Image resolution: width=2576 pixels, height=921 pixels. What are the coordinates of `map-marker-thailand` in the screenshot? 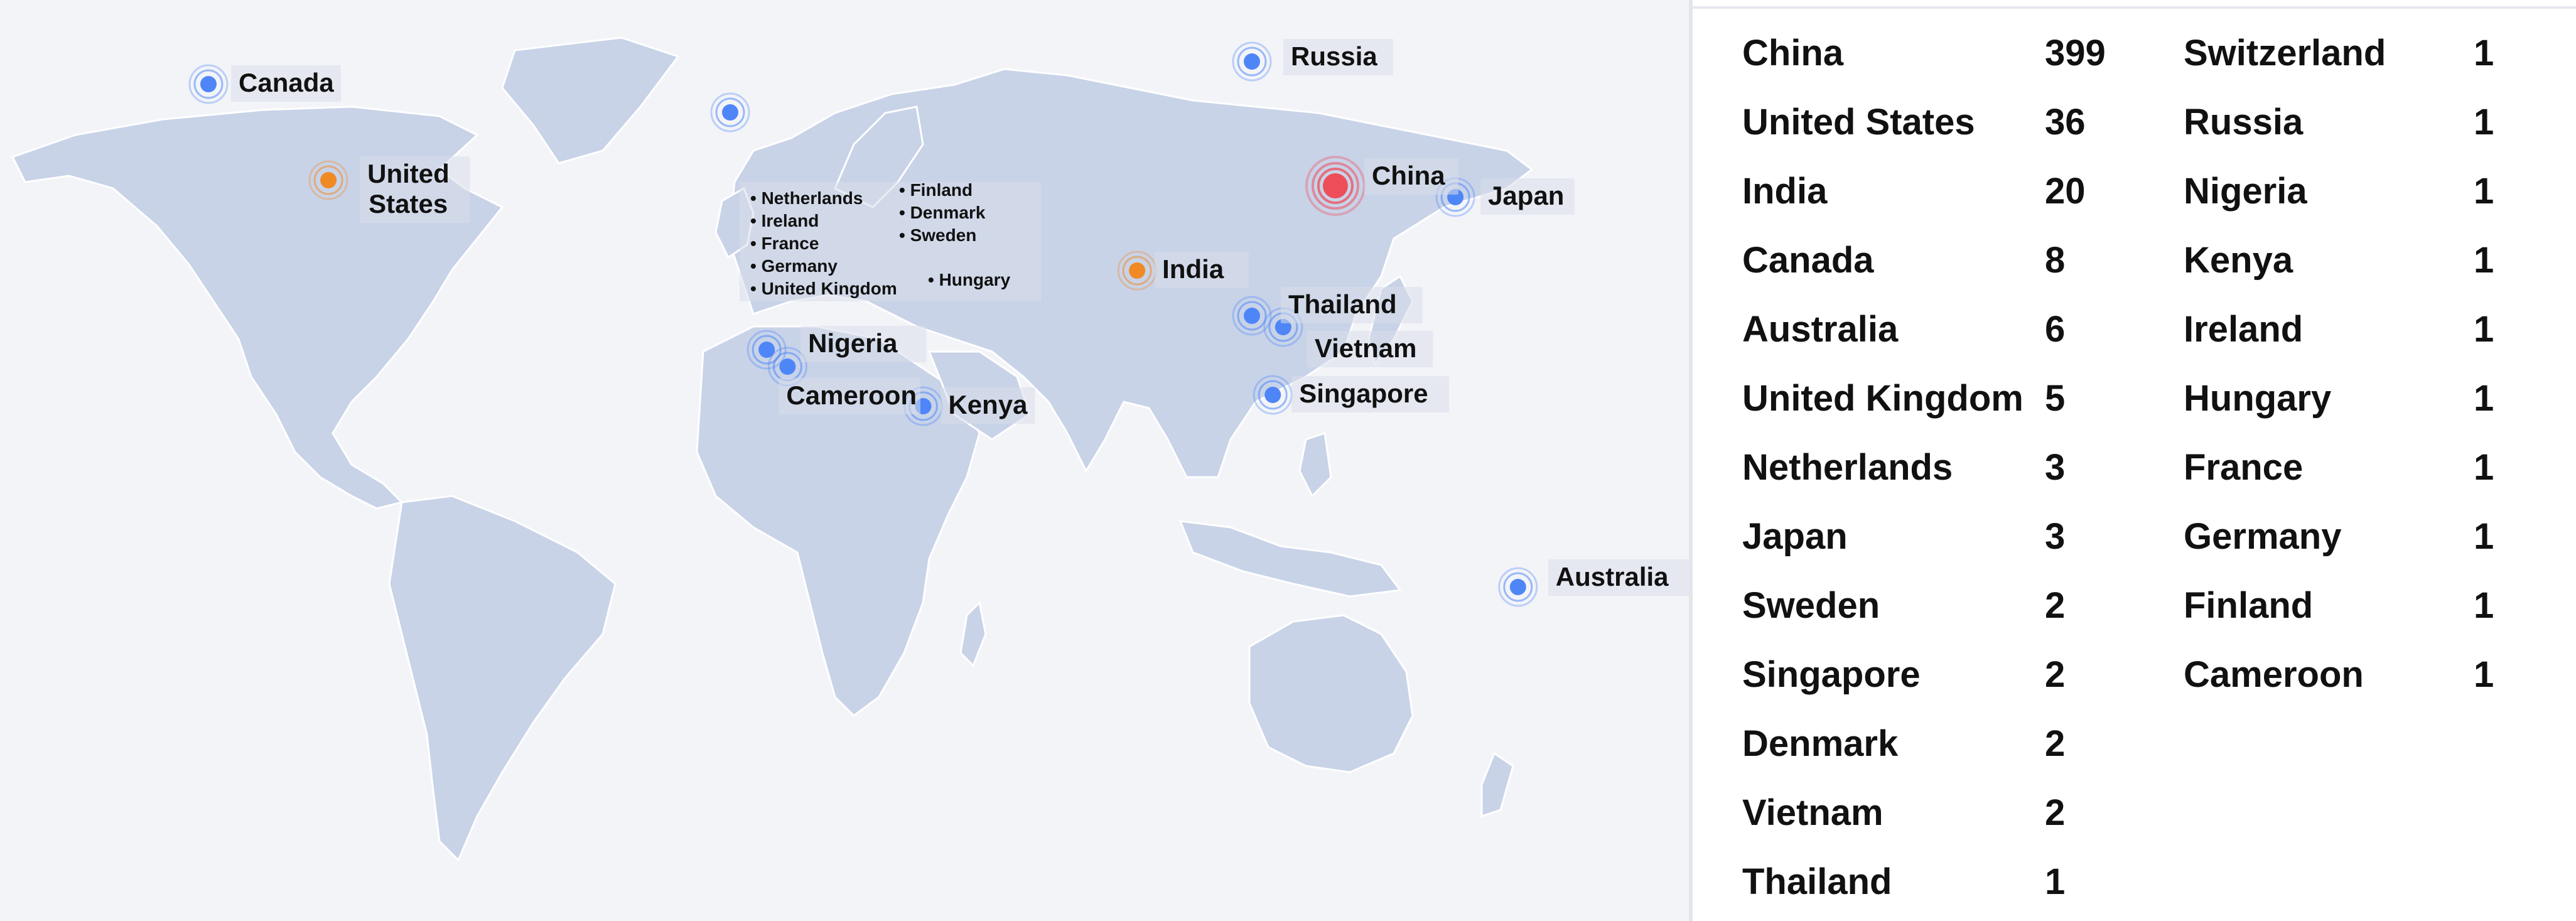 It's located at (1252, 316).